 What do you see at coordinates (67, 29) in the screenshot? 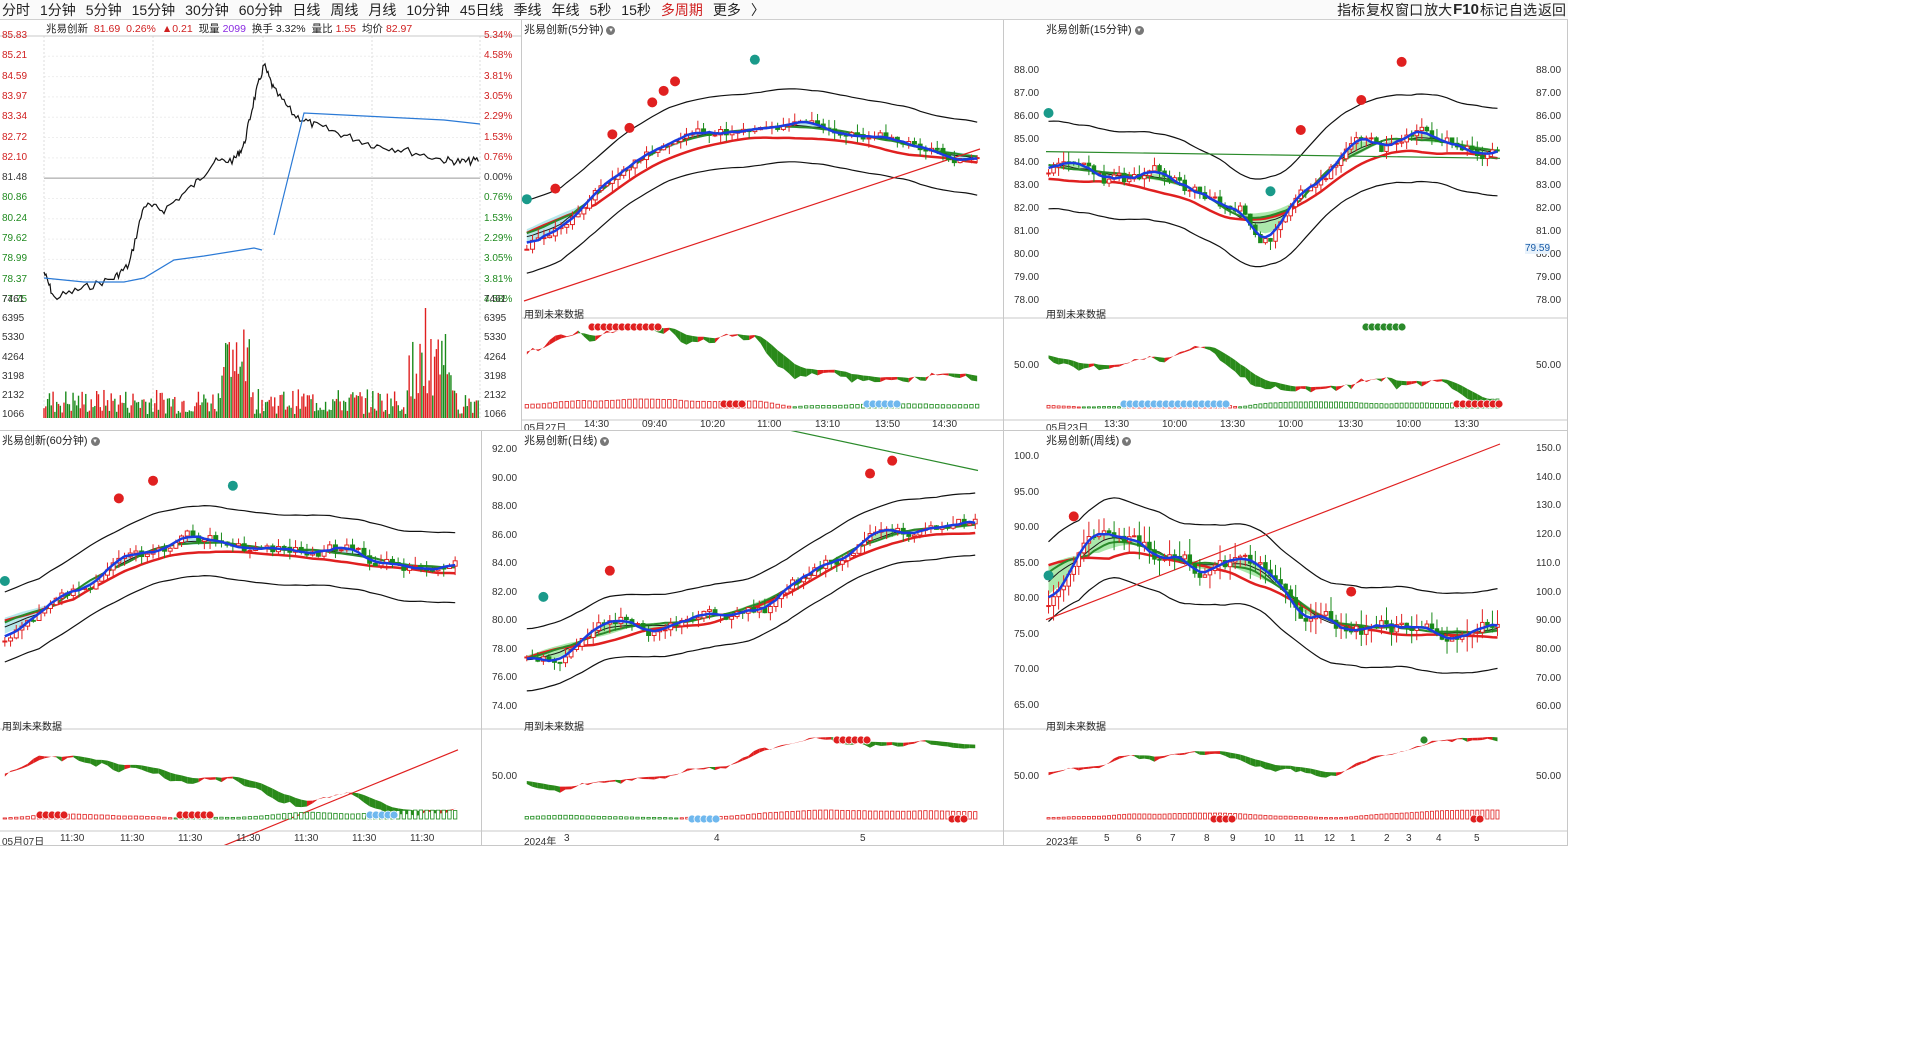
I see `stock-name: 兆易创新` at bounding box center [67, 29].